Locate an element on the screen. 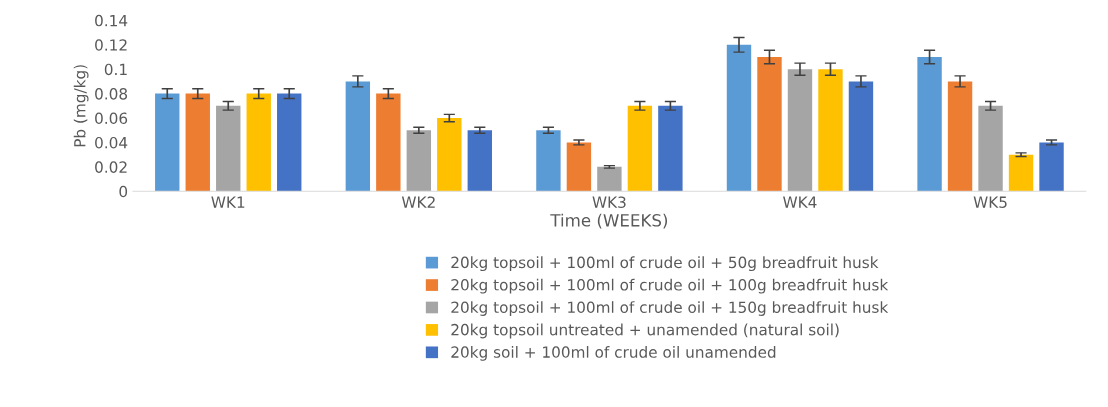 This screenshot has height=407, width=1108. y-tick-label: 0 is located at coordinates (123, 191).